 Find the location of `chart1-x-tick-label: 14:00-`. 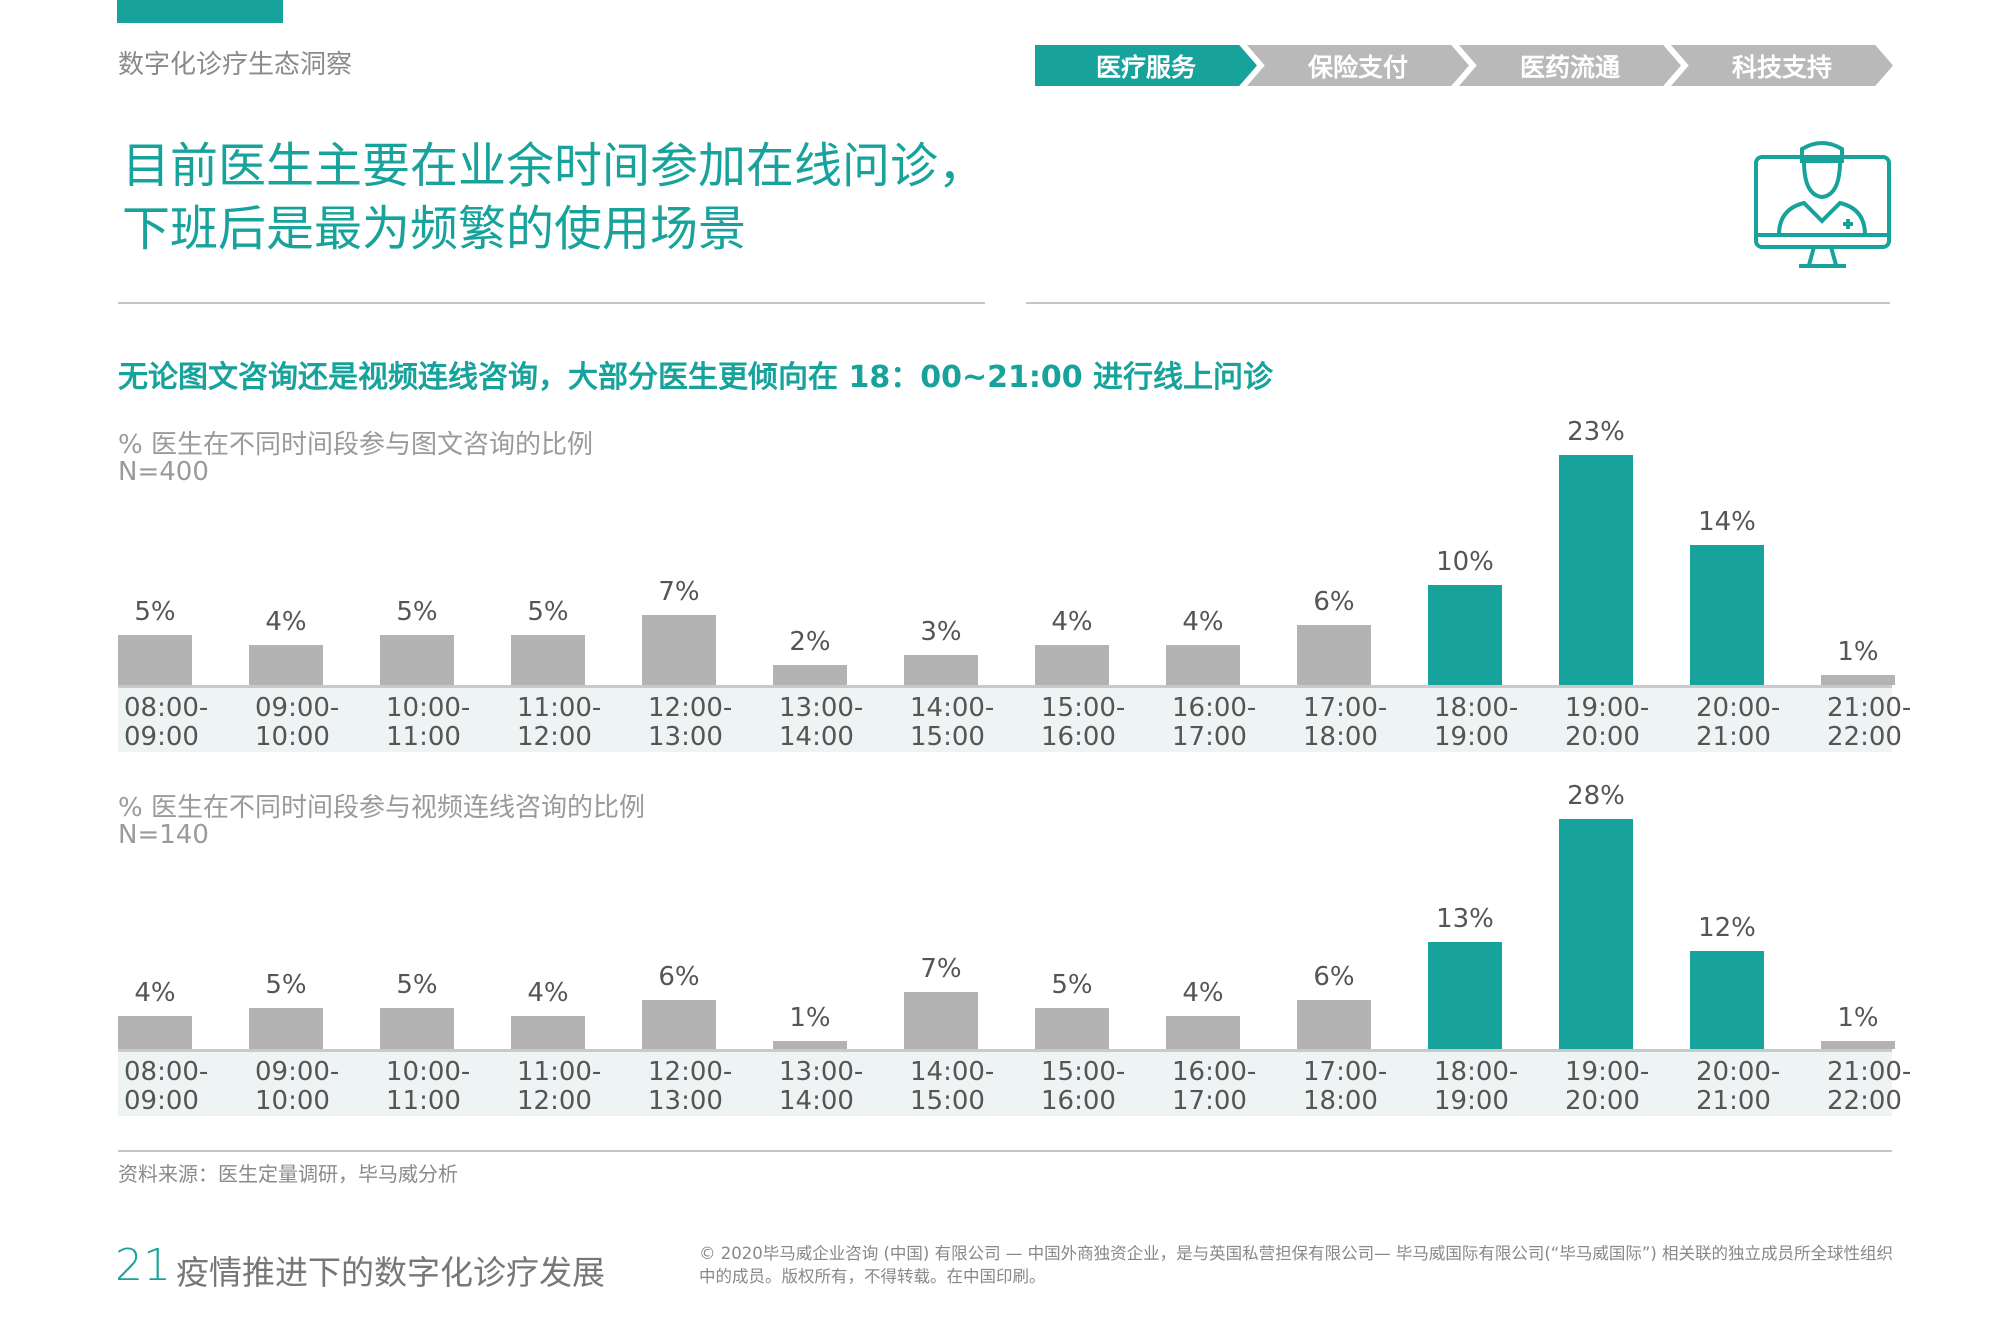

chart1-x-tick-label: 14:00- is located at coordinates (952, 708).